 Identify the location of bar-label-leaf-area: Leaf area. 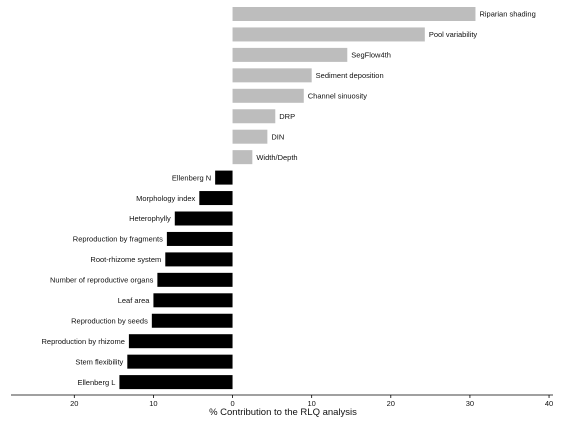
(134, 300).